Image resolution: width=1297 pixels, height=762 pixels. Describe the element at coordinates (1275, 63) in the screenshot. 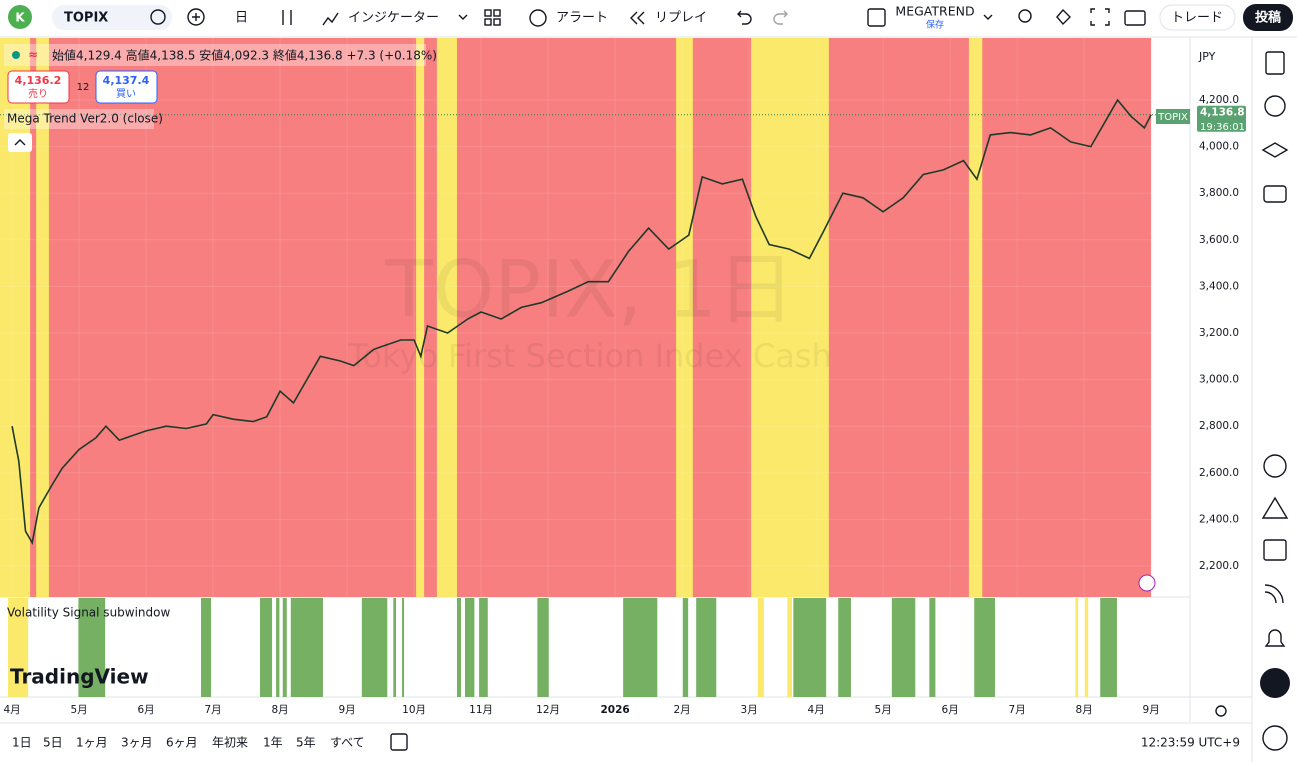

I see `watchlist-icon` at that location.